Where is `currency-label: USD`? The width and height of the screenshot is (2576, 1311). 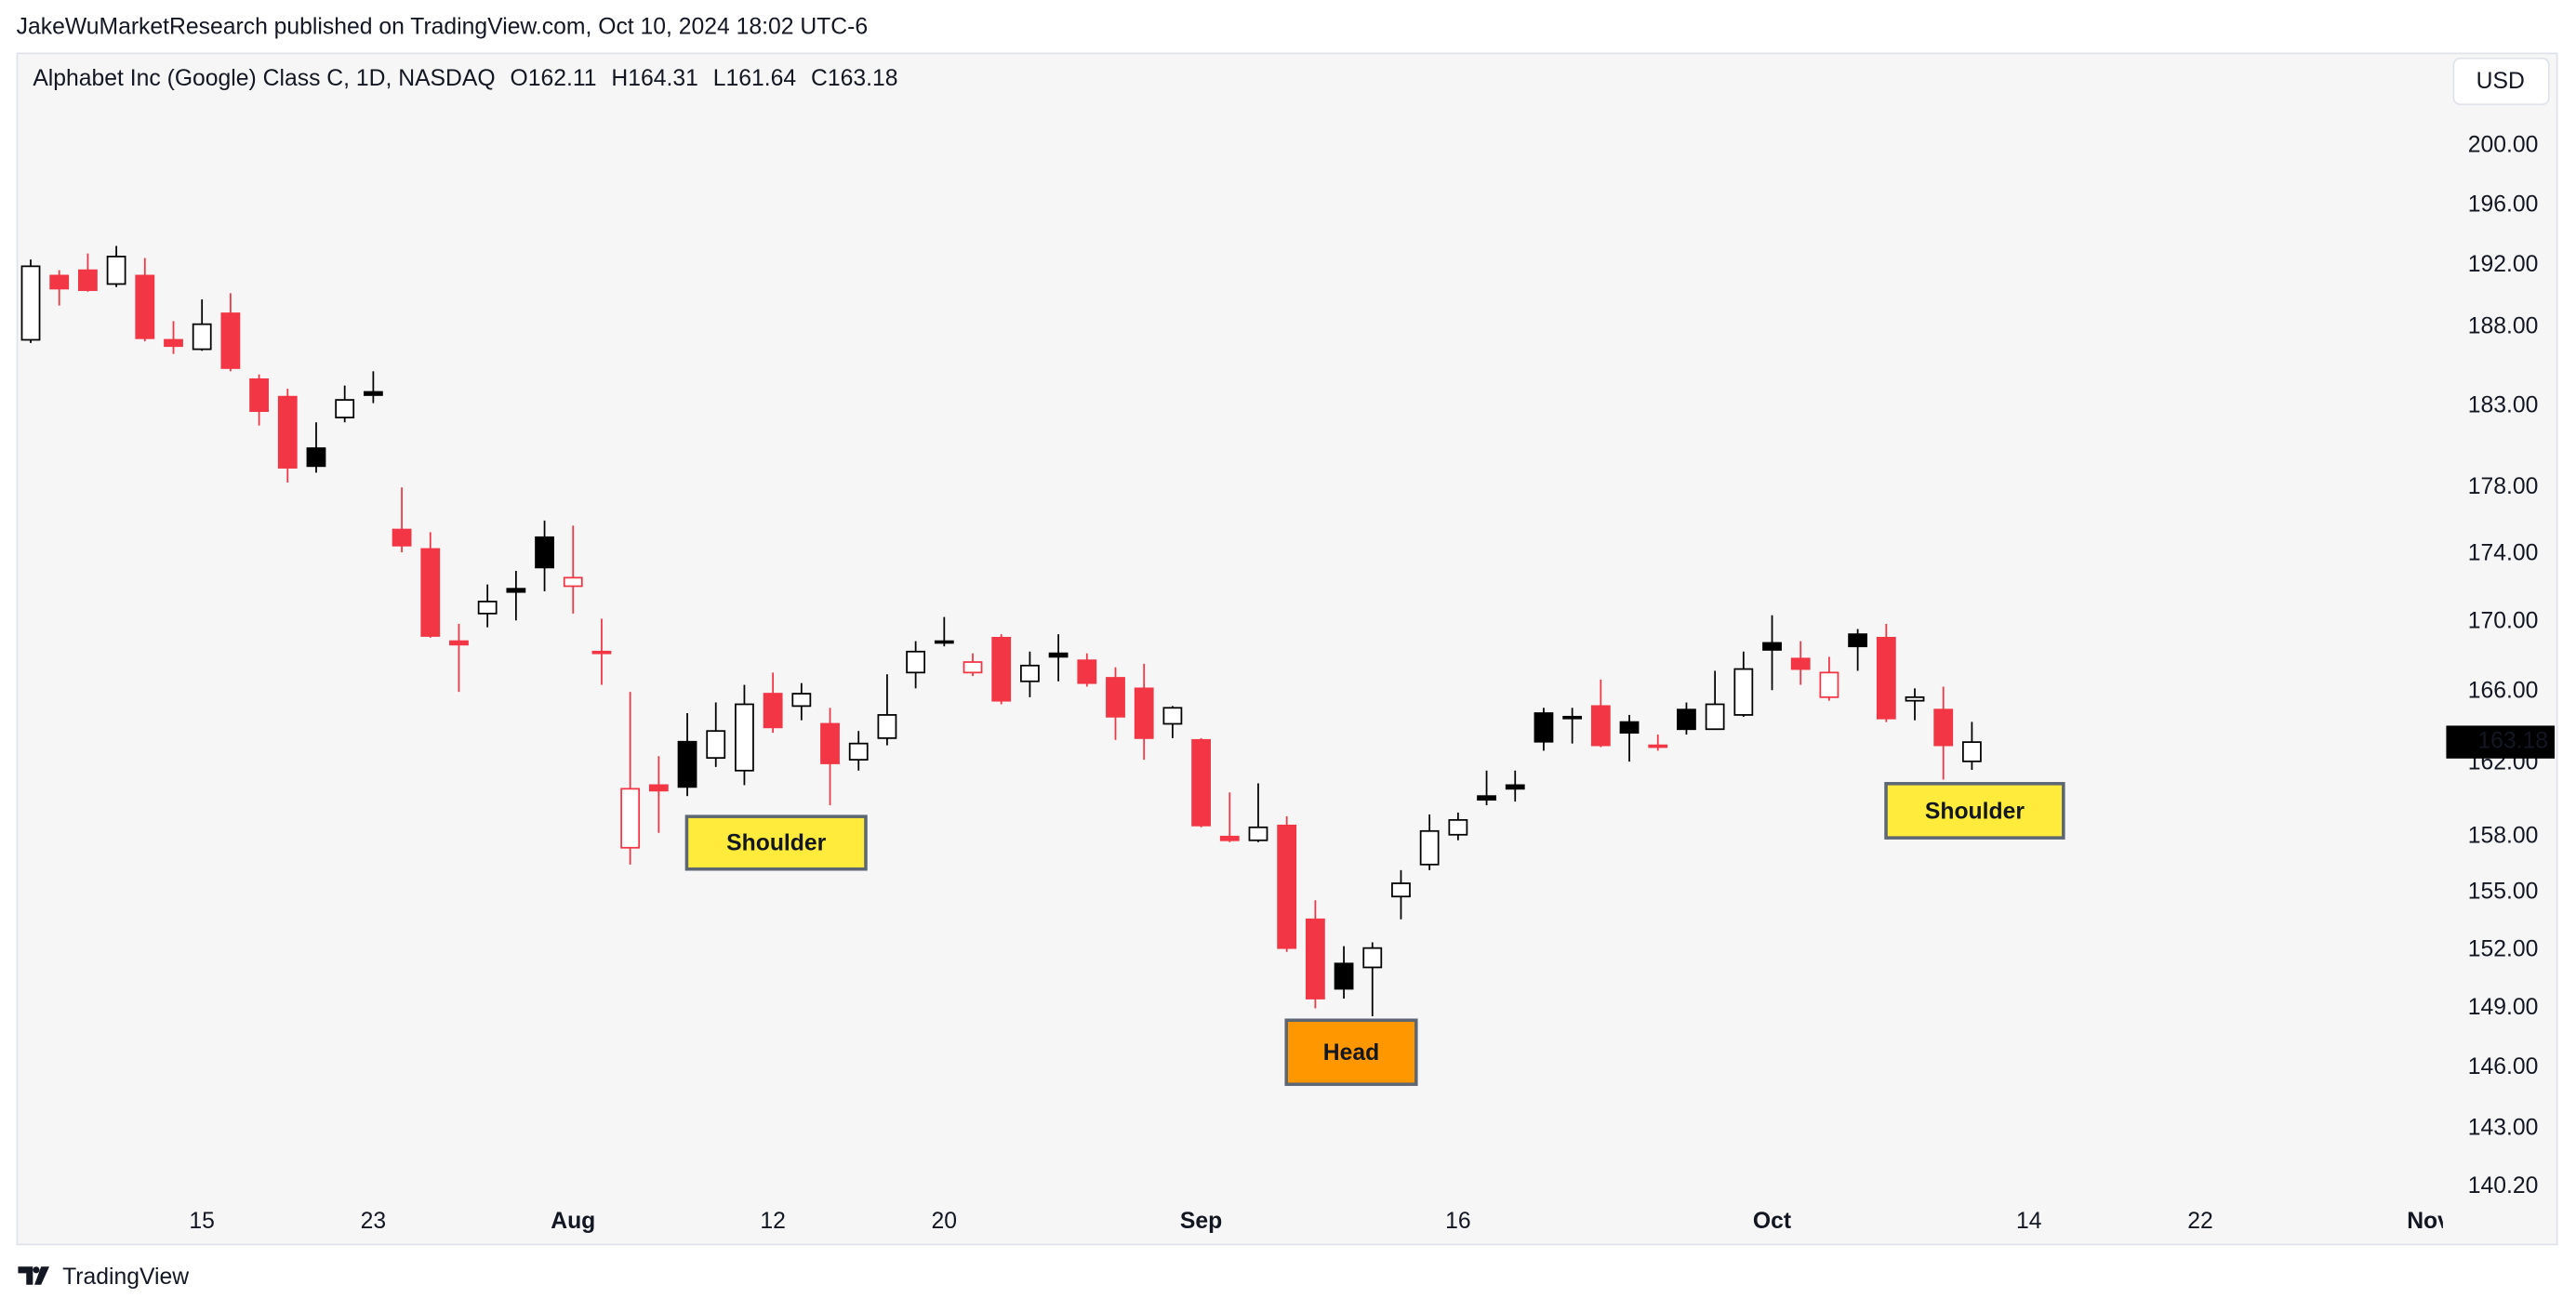
currency-label: USD is located at coordinates (2500, 82).